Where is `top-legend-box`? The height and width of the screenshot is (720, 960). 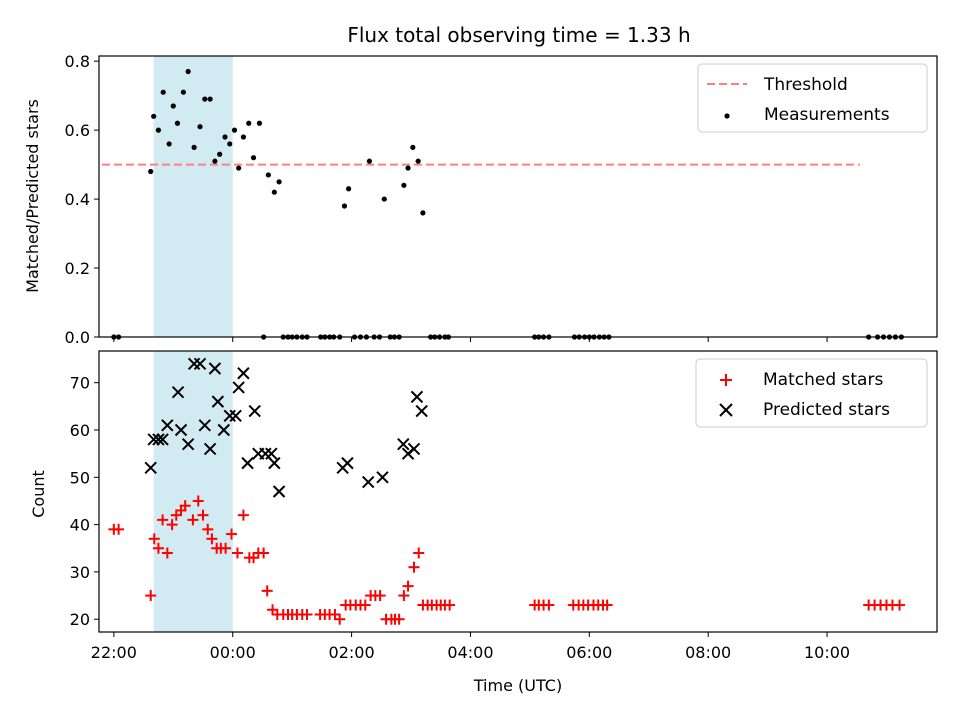
top-legend-box is located at coordinates (812, 98).